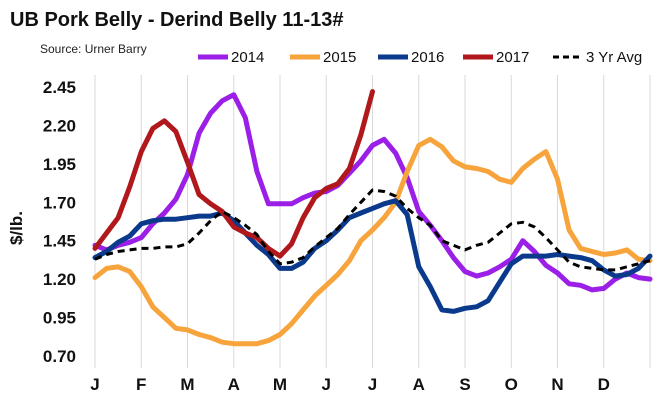 The image size is (668, 401). Describe the element at coordinates (59, 87) in the screenshot. I see `y-tick-label: 2.45` at that location.